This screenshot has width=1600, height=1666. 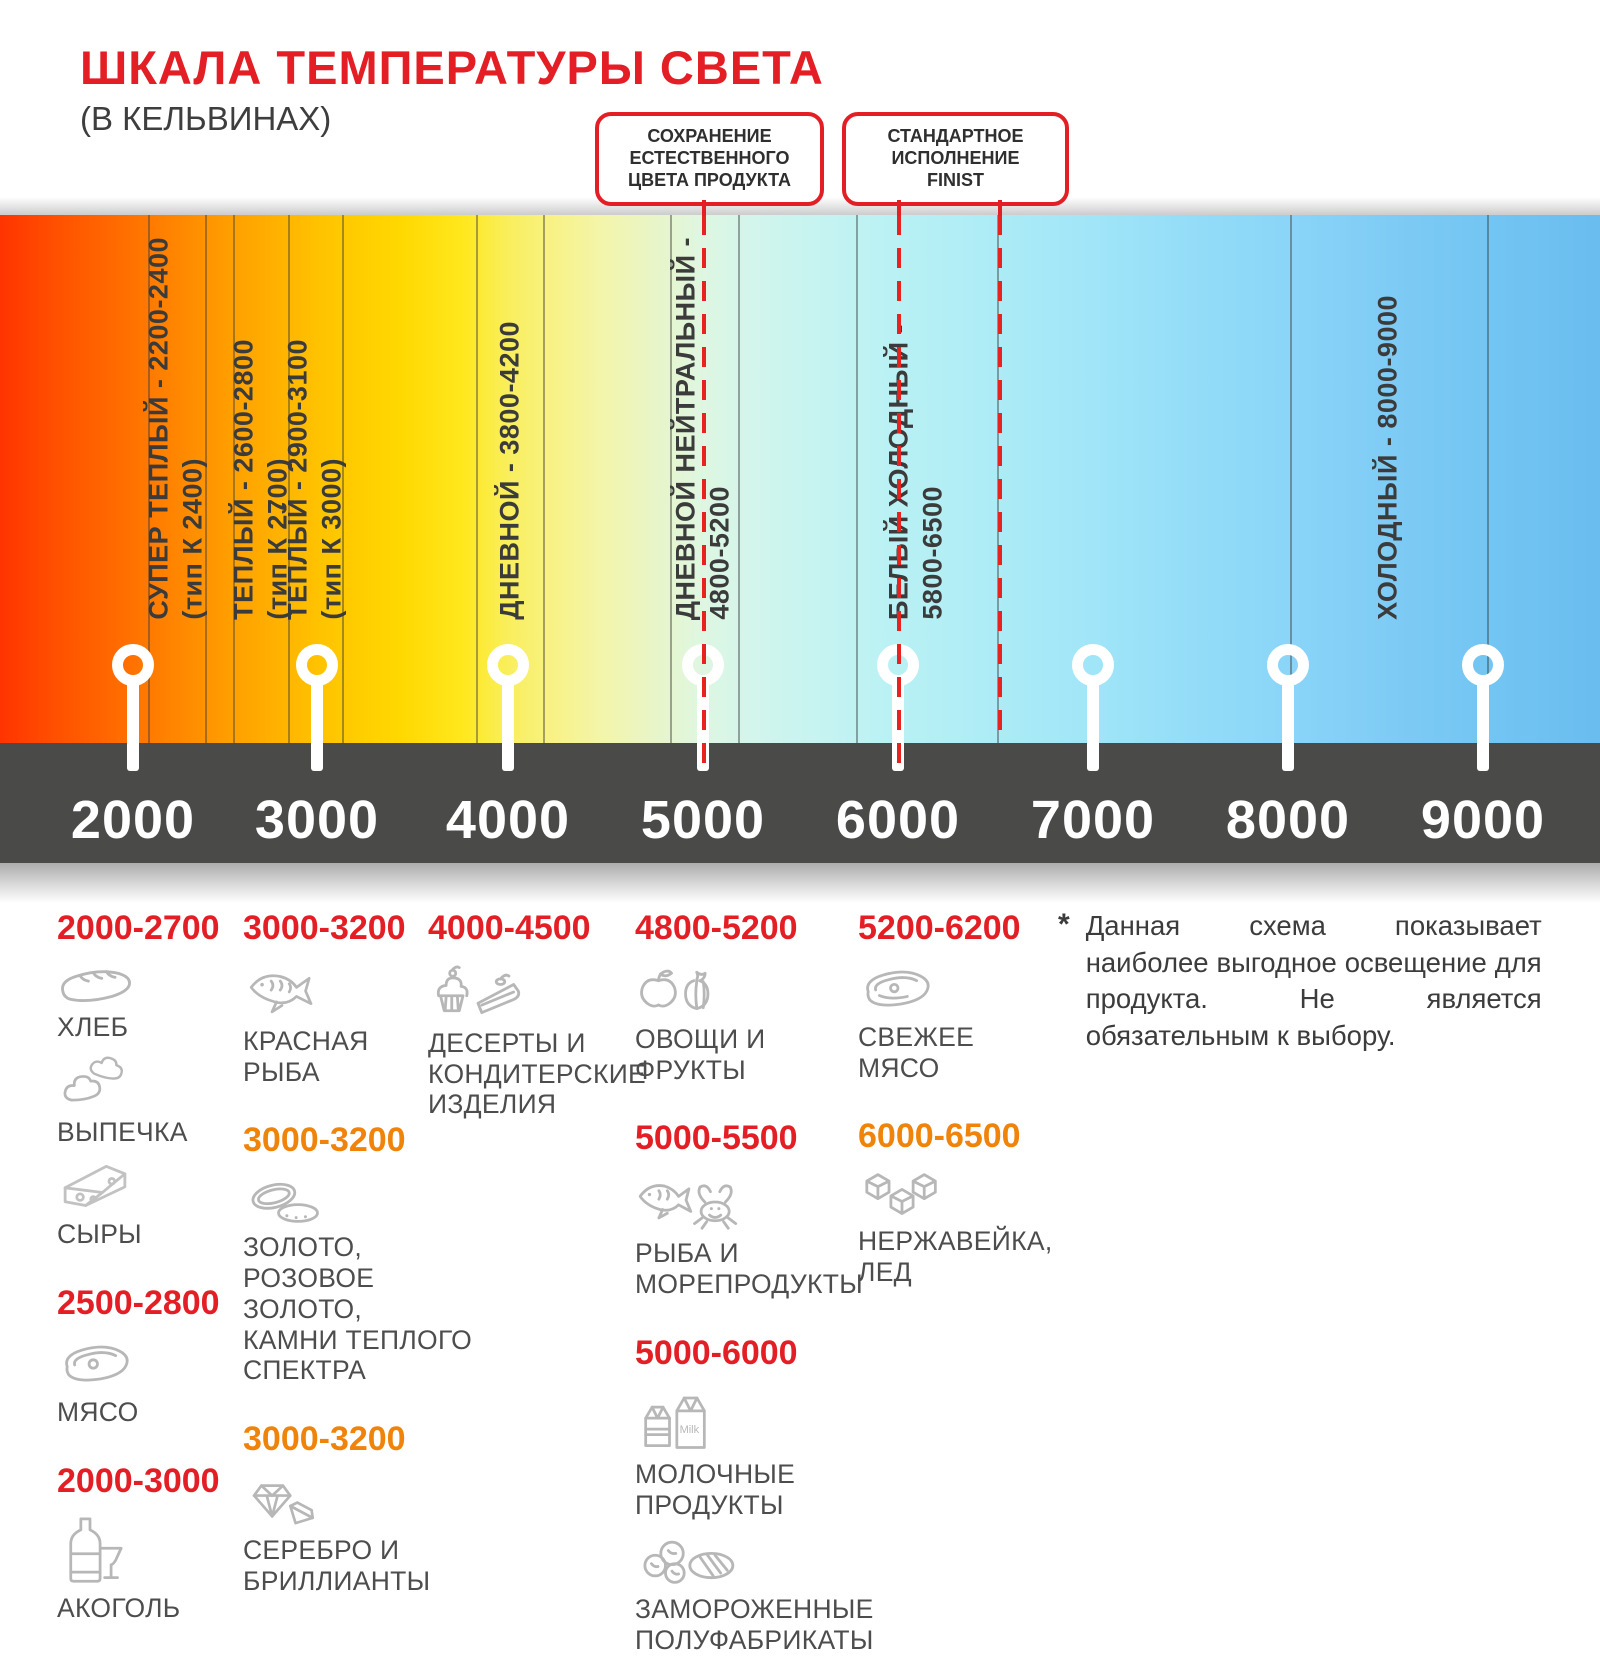 I want to click on bread-icon, so click(x=96, y=986).